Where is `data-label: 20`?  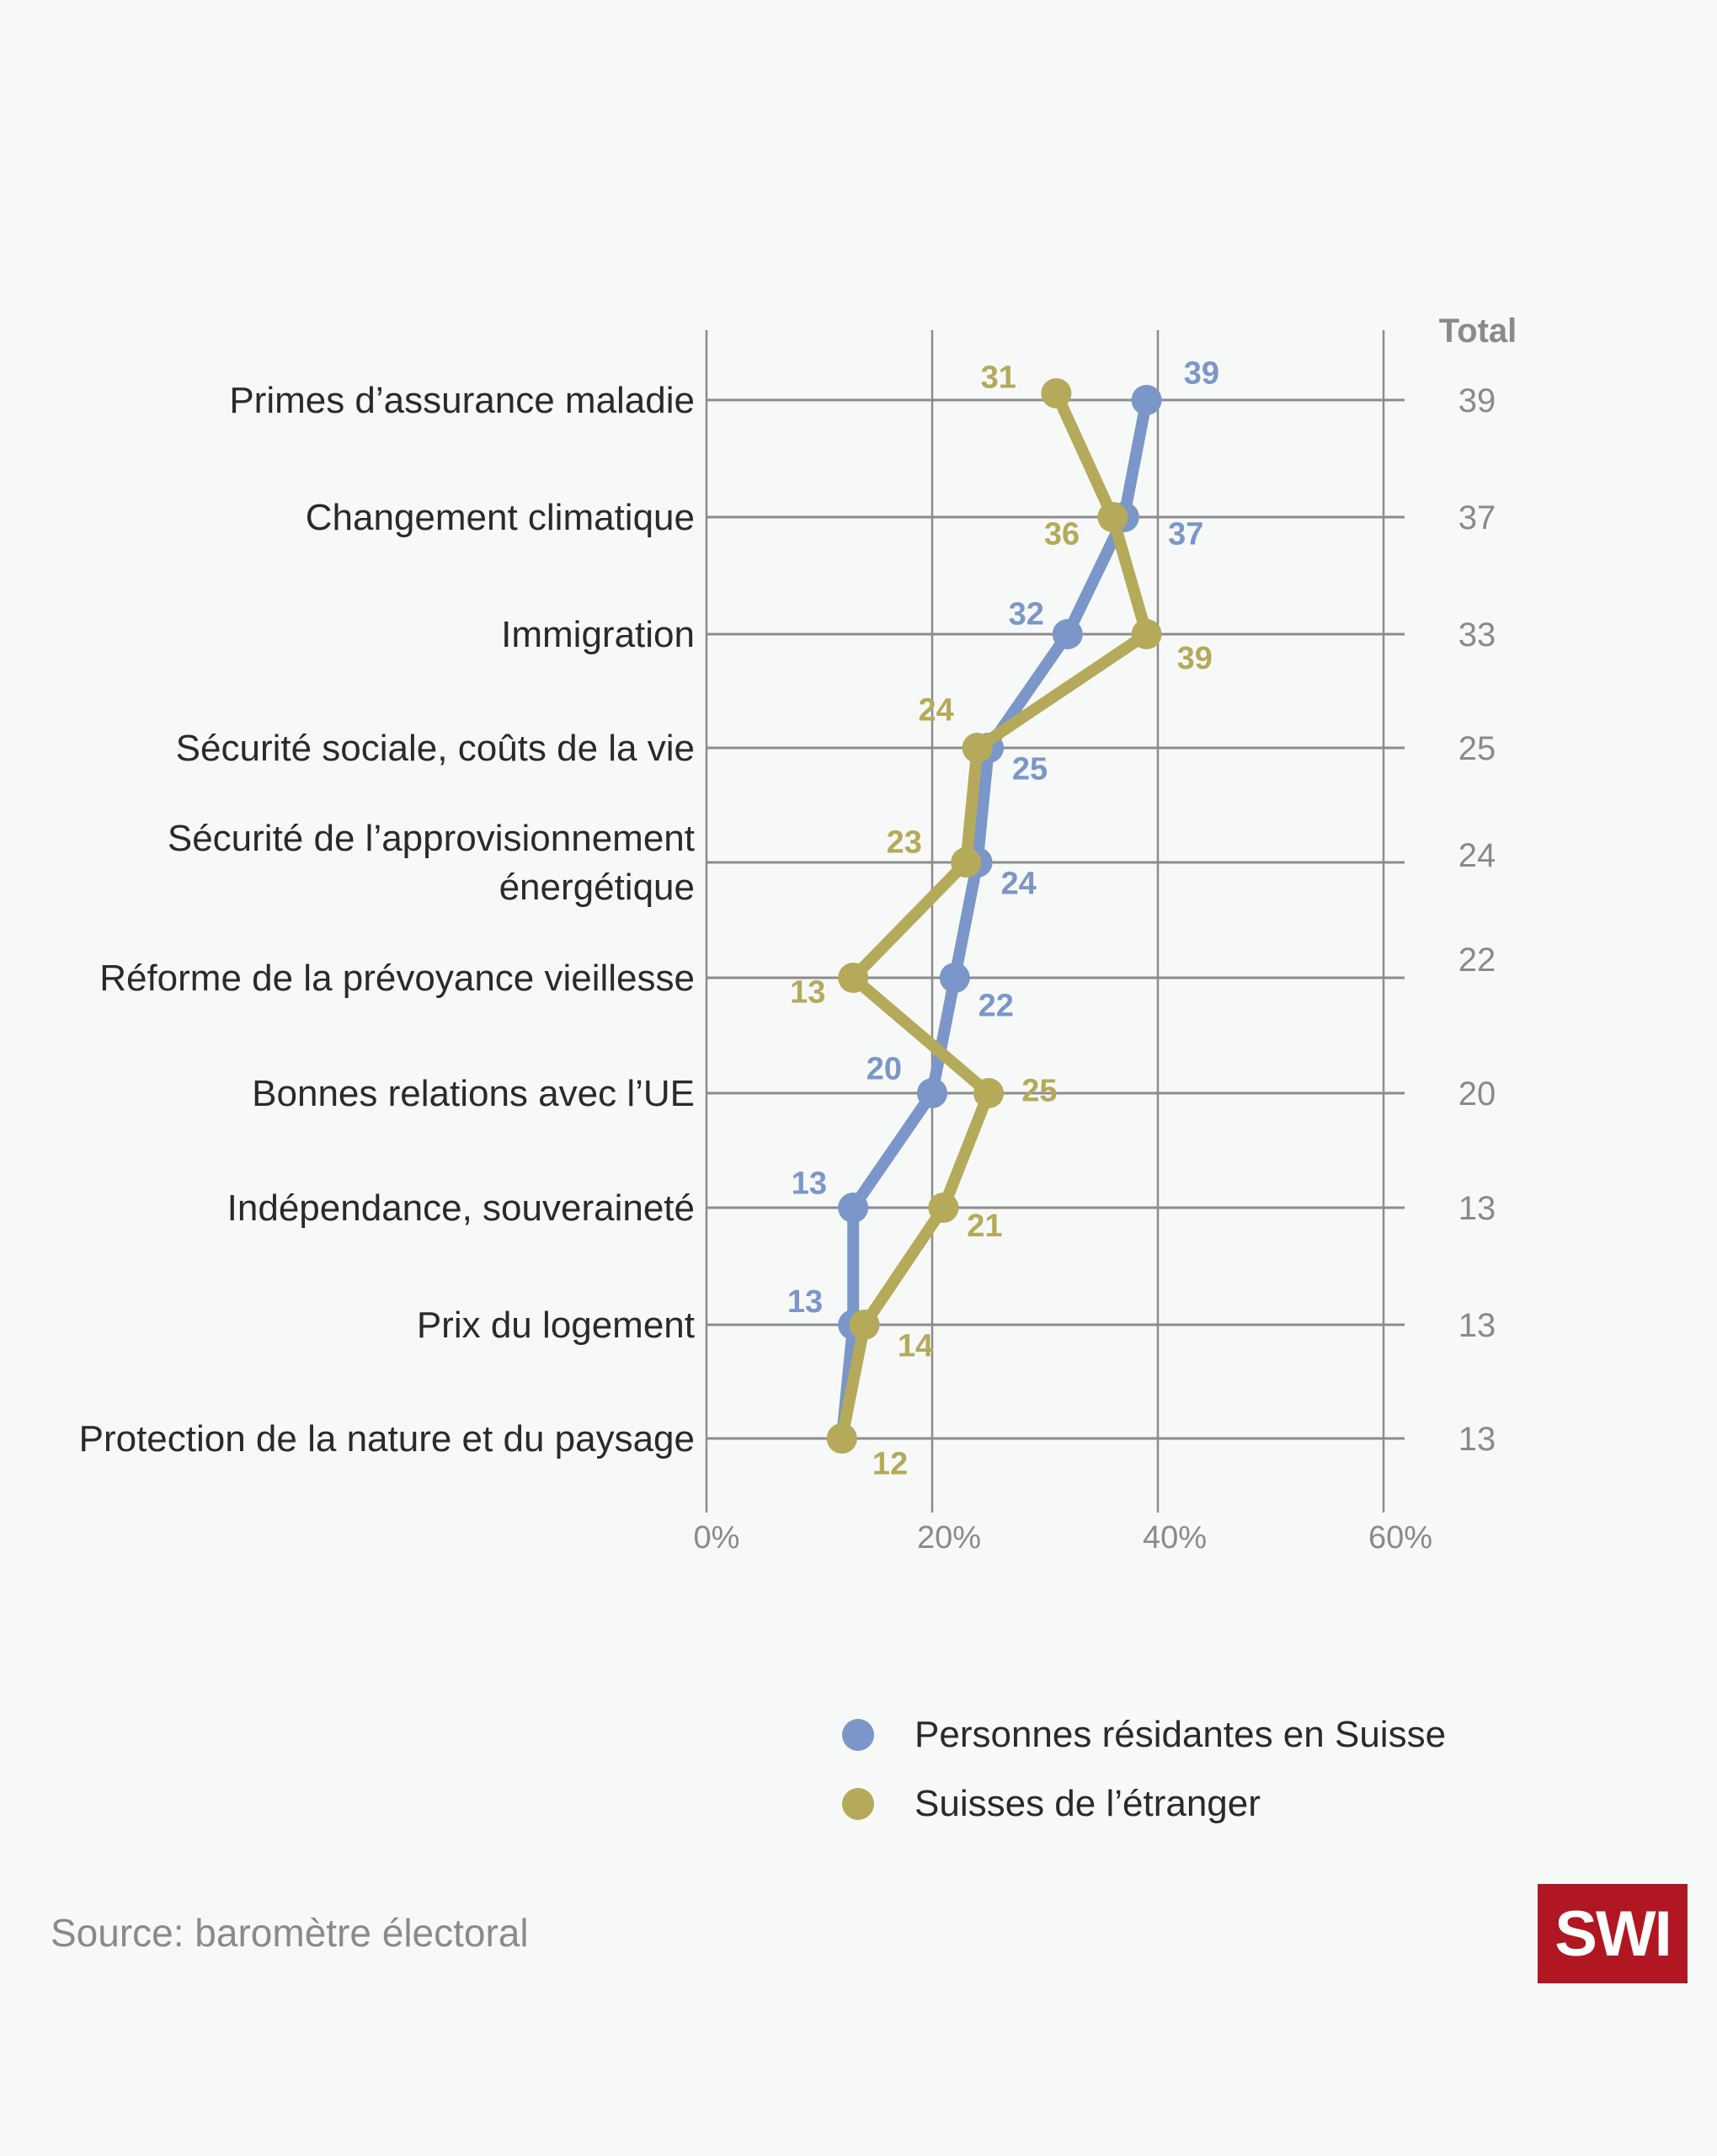 data-label: 20 is located at coordinates (884, 1069).